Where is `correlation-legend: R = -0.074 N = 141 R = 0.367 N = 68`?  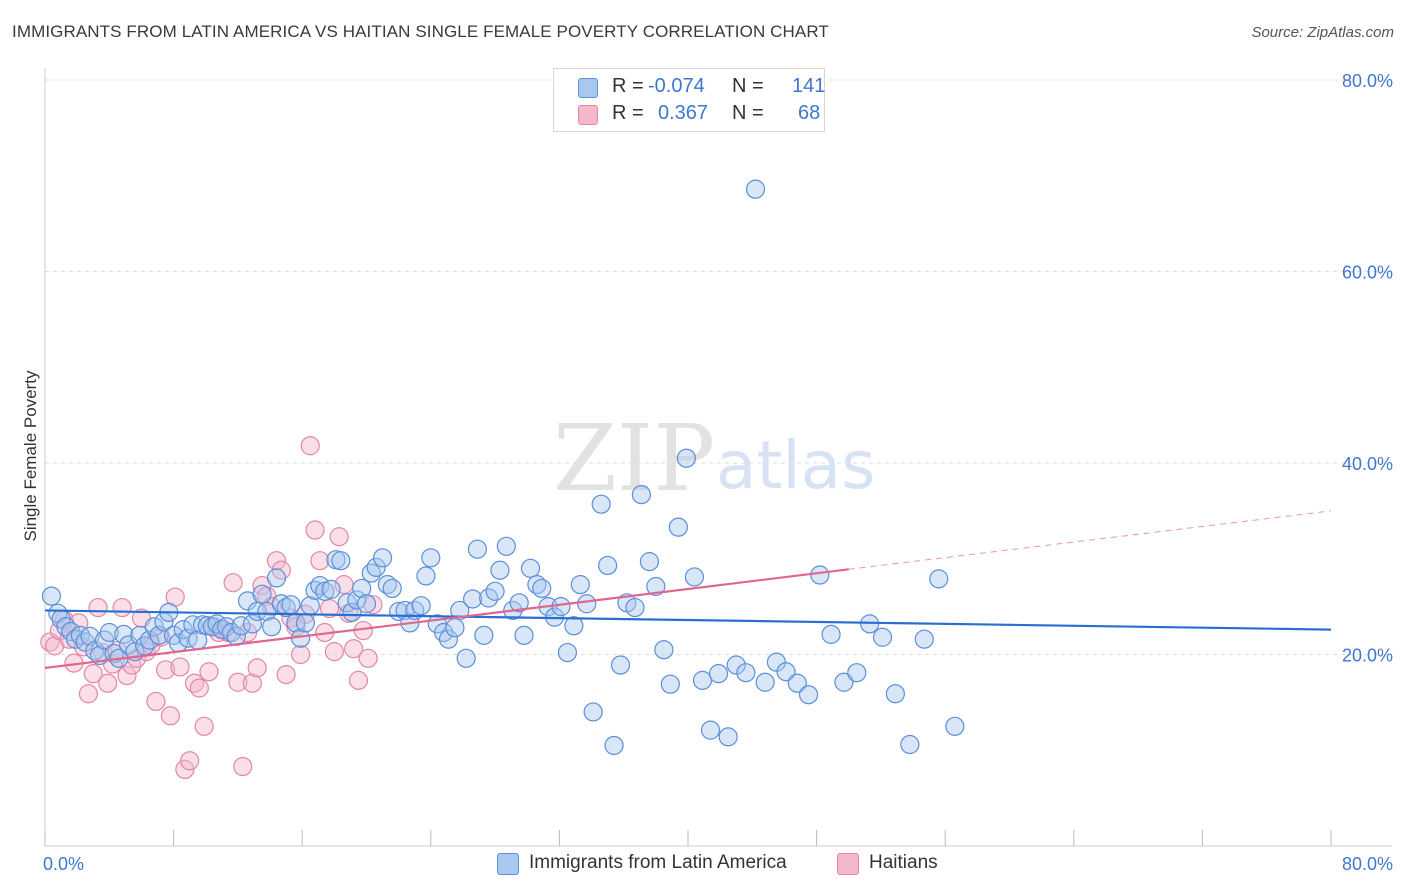
correlation-legend: R = -0.074 N = 141 R = 0.367 N = 68 is located at coordinates (689, 100).